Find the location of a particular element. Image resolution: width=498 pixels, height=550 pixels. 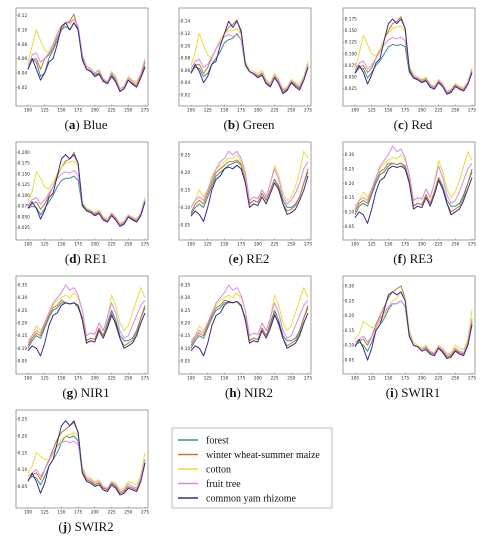

y-tick-label: 0.050 is located at coordinates (351, 77).